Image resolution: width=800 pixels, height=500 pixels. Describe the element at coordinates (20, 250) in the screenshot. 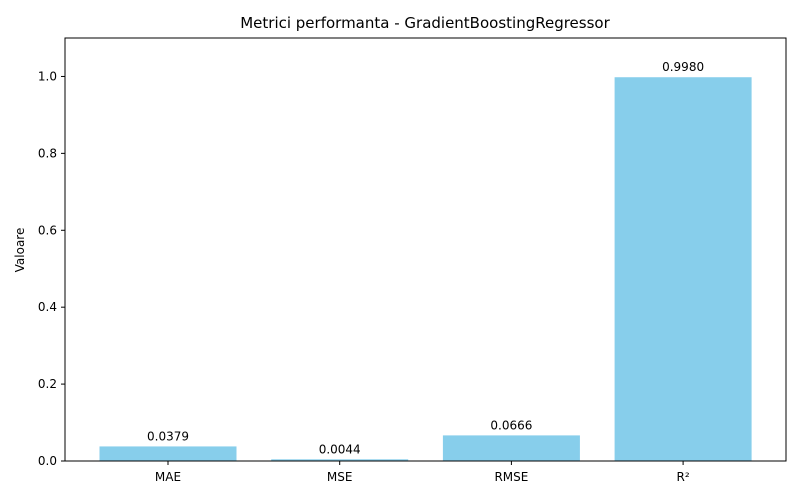

I see `y-axis-label: Valoare` at that location.